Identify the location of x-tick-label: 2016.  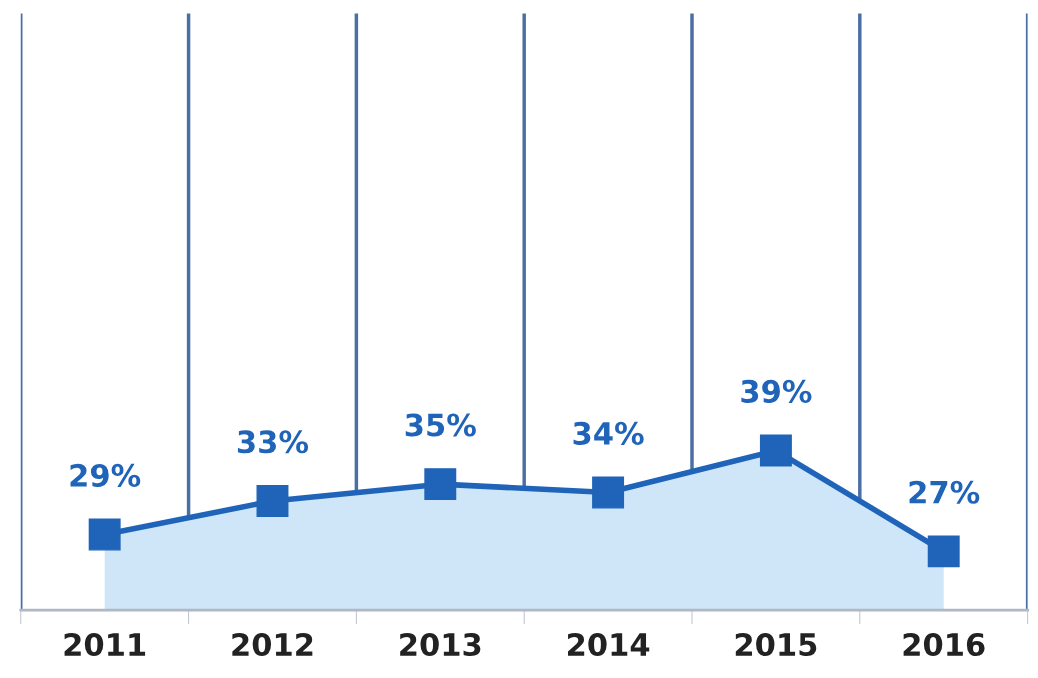
(944, 644).